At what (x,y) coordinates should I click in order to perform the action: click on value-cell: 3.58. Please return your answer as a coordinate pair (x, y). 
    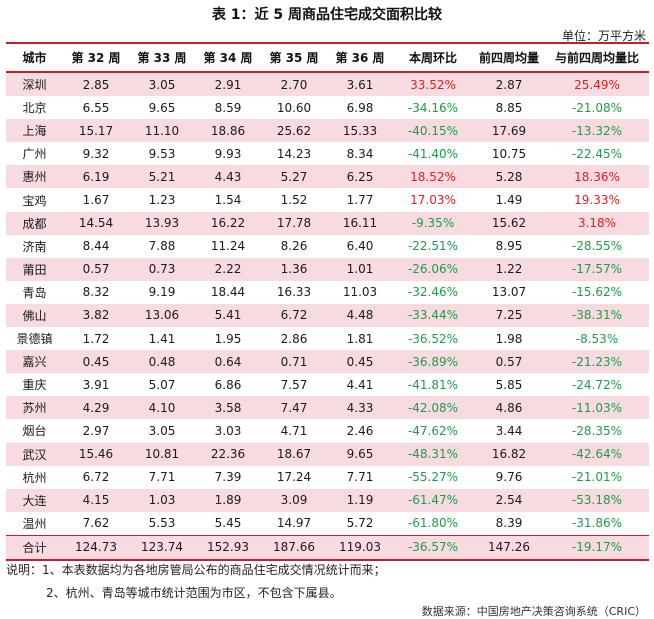
    Looking at the image, I should click on (228, 408).